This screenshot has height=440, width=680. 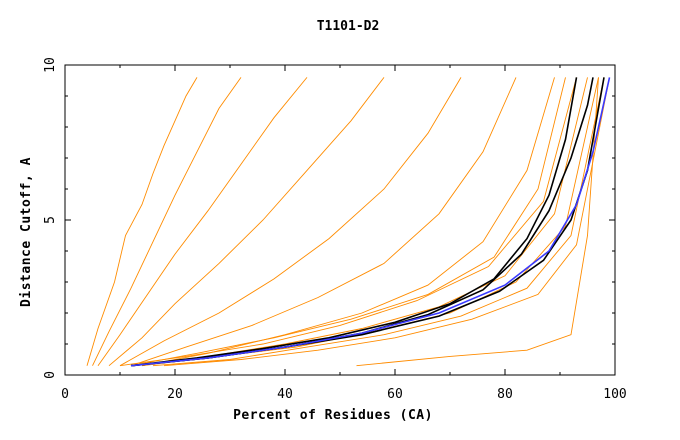 I want to click on x-tick-label: 40, so click(x=285, y=394).